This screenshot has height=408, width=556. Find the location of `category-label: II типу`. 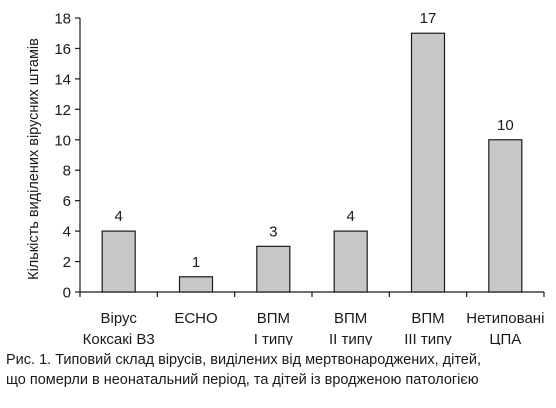

category-label: II типу is located at coordinates (351, 338).